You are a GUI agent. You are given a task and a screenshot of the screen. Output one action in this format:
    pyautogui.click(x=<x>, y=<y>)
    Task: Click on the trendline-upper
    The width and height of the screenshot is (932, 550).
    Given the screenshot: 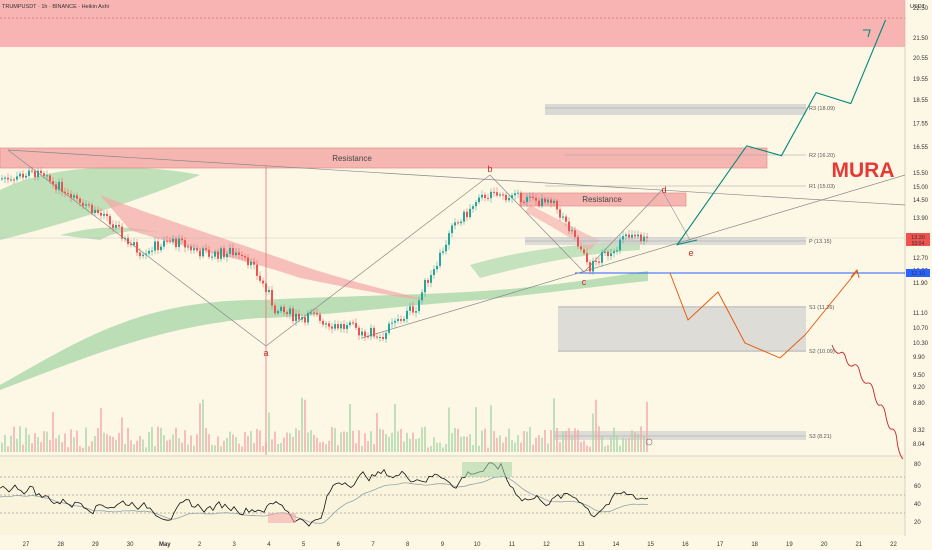 What is the action you would take?
    pyautogui.click(x=456, y=177)
    